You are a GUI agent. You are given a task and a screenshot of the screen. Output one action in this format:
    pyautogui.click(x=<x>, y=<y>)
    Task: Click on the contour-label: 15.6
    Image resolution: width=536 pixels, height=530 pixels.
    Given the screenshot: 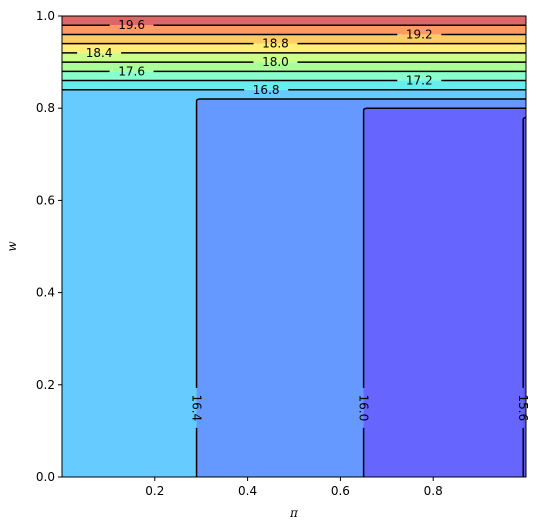 What is the action you would take?
    pyautogui.click(x=523, y=407)
    